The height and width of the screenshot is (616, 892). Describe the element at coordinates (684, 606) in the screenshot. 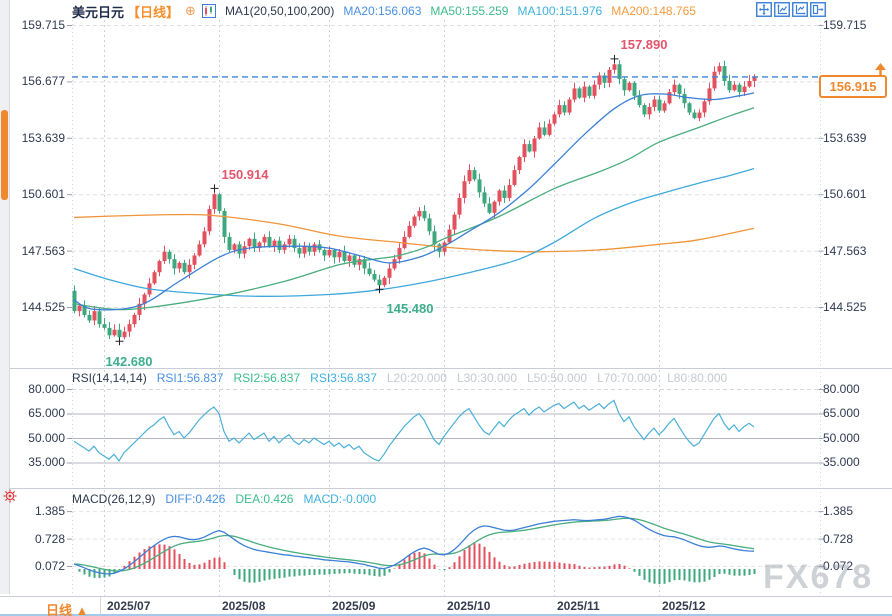

I see `date-axis-label: 2025/12` at that location.